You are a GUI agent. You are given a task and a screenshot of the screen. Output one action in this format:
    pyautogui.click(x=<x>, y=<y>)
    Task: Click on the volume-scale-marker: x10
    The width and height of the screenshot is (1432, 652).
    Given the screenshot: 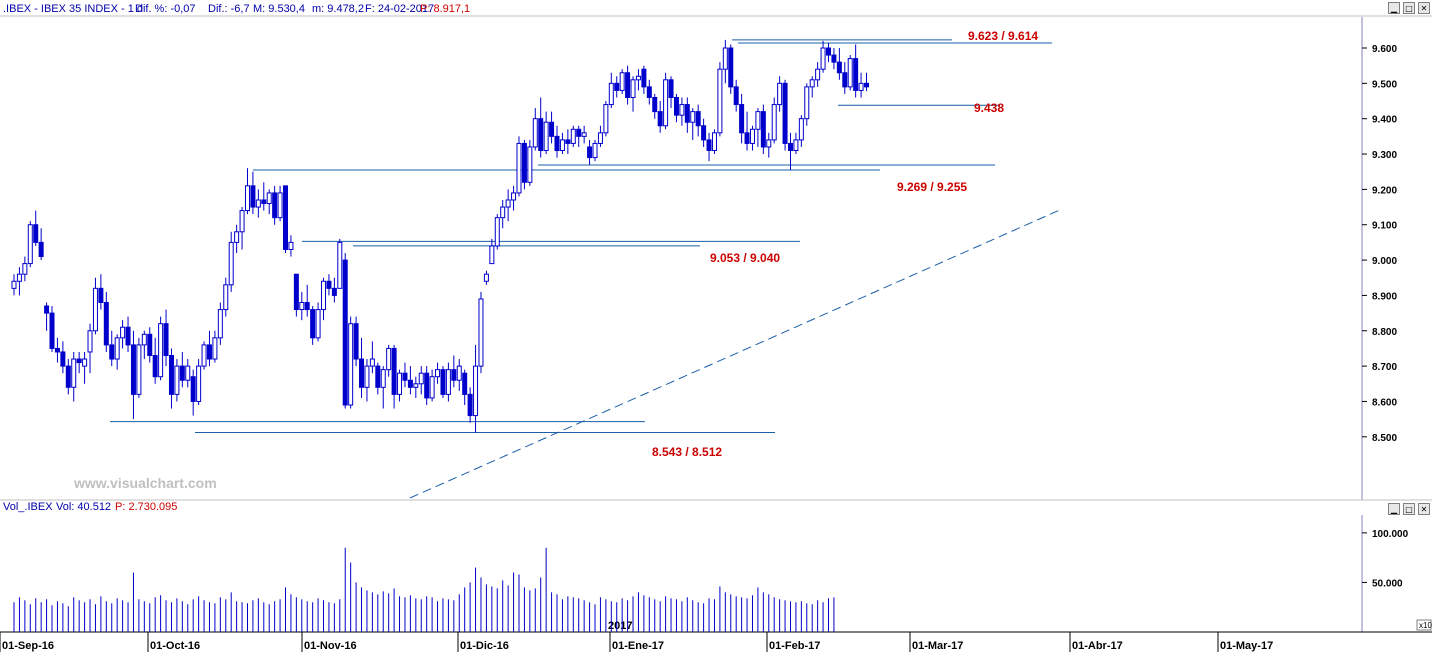 What is the action you would take?
    pyautogui.click(x=1425, y=625)
    